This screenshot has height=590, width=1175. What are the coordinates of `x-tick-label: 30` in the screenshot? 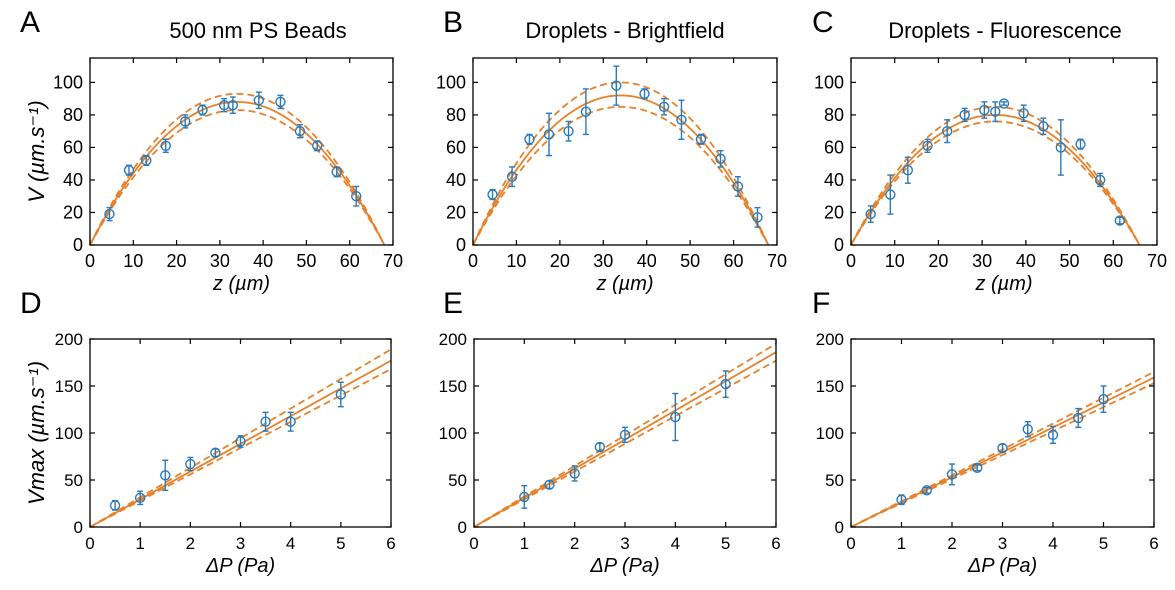 It's located at (603, 261).